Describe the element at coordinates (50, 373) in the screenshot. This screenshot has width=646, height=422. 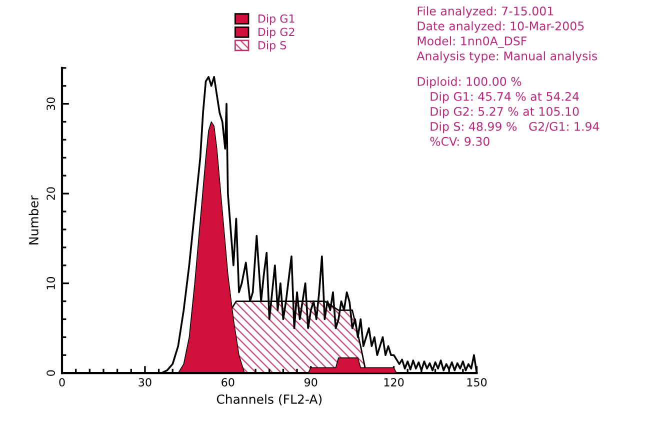
I see `y-tick-label: 0` at that location.